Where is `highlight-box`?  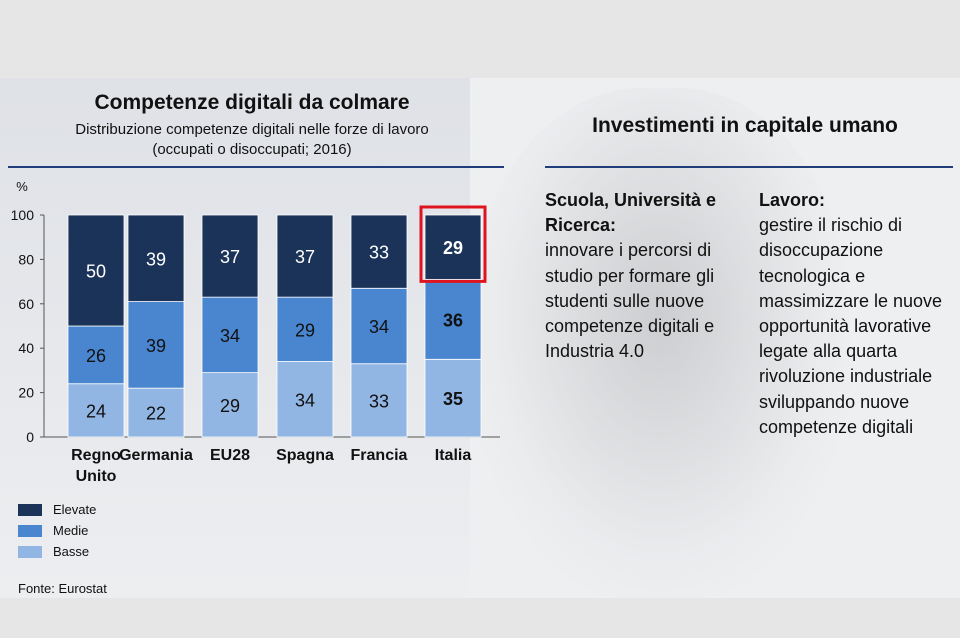
highlight-box is located at coordinates (453, 244).